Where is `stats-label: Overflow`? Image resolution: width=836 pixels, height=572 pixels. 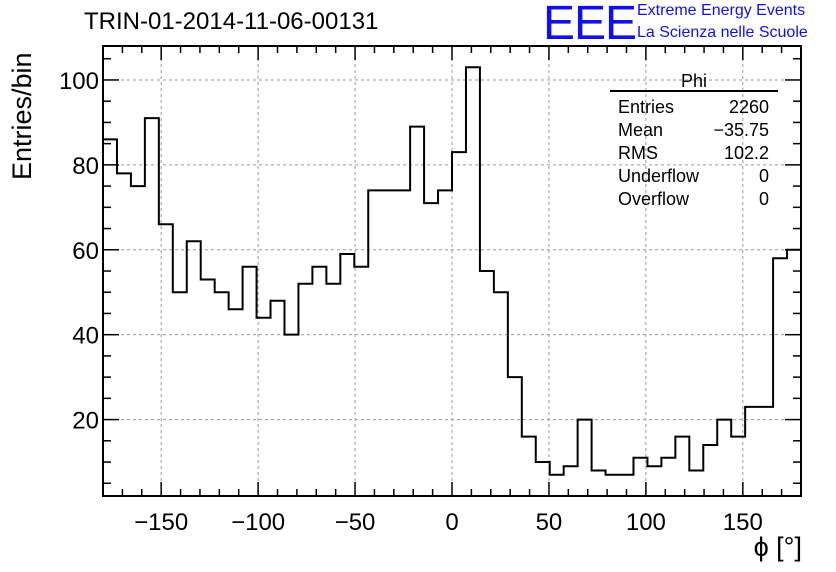 stats-label: Overflow is located at coordinates (654, 199).